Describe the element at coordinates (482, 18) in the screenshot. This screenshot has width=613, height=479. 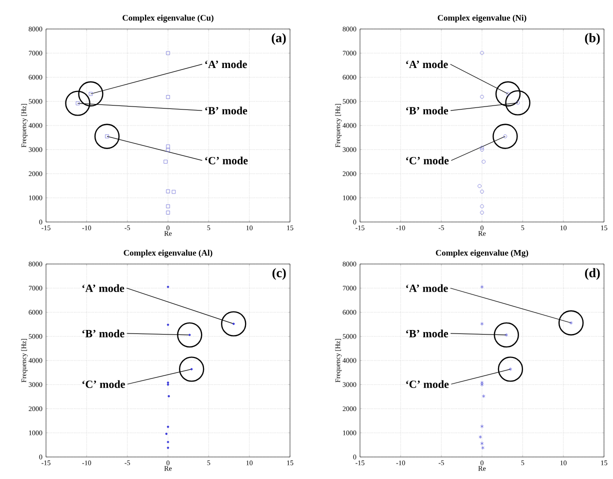
I see `chart-title: Complex eigenvalue (Ni)` at that location.